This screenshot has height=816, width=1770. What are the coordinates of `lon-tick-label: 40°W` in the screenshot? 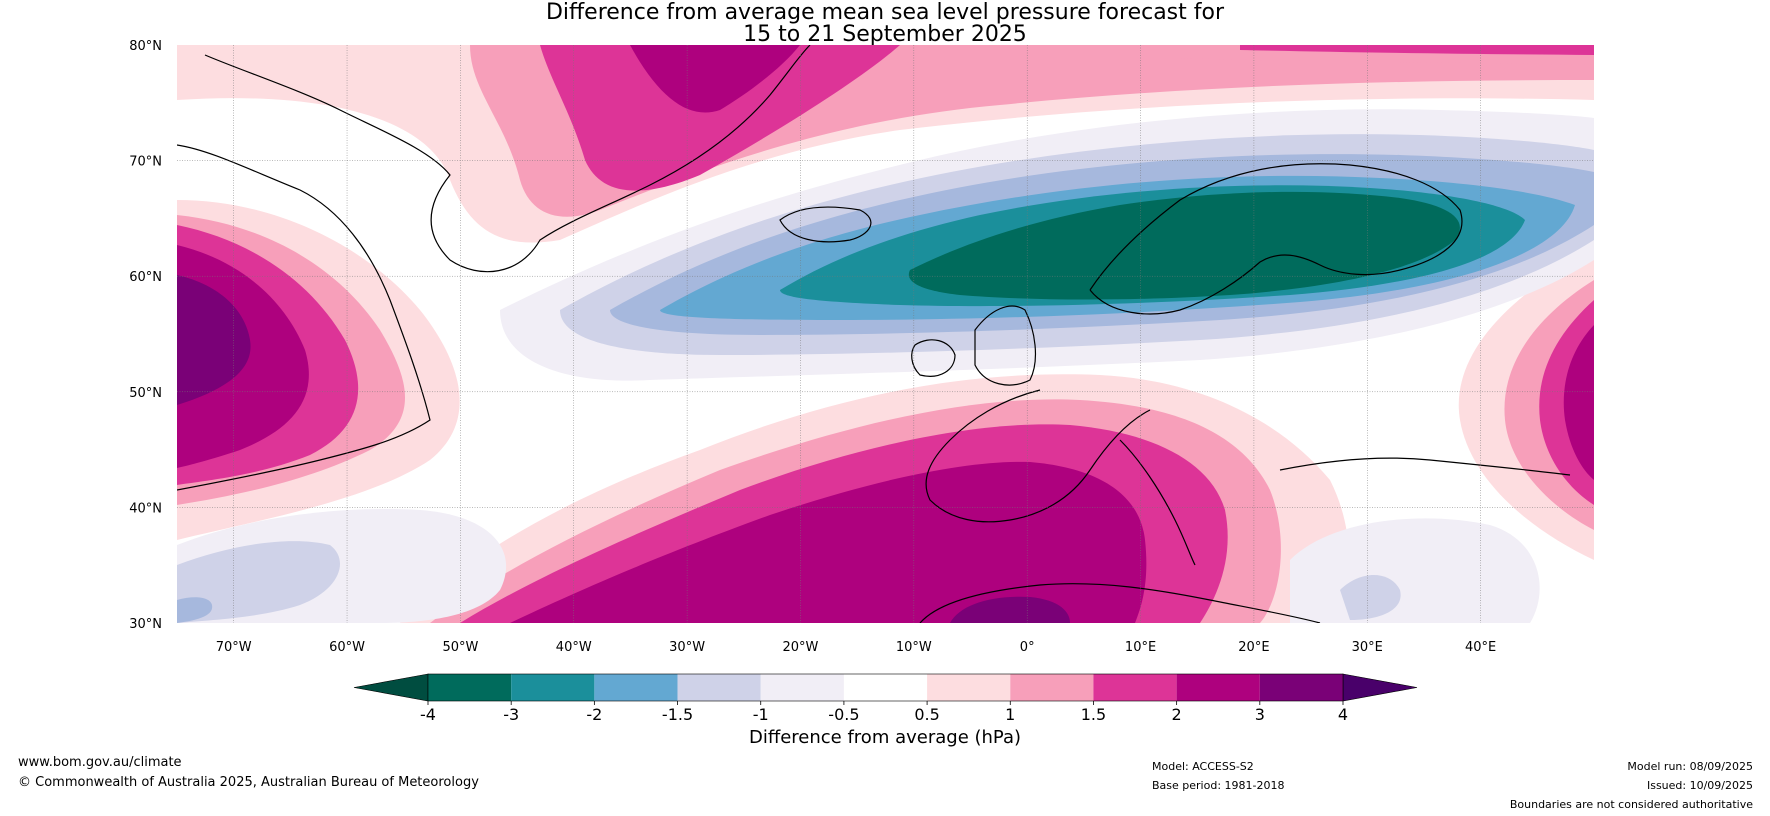 It's located at (574, 647).